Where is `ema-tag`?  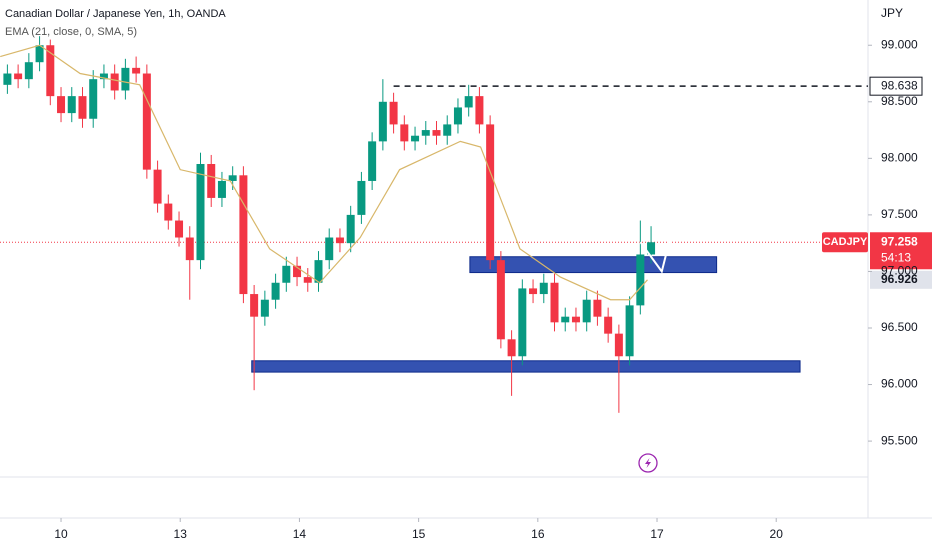
ema-tag is located at coordinates (901, 279).